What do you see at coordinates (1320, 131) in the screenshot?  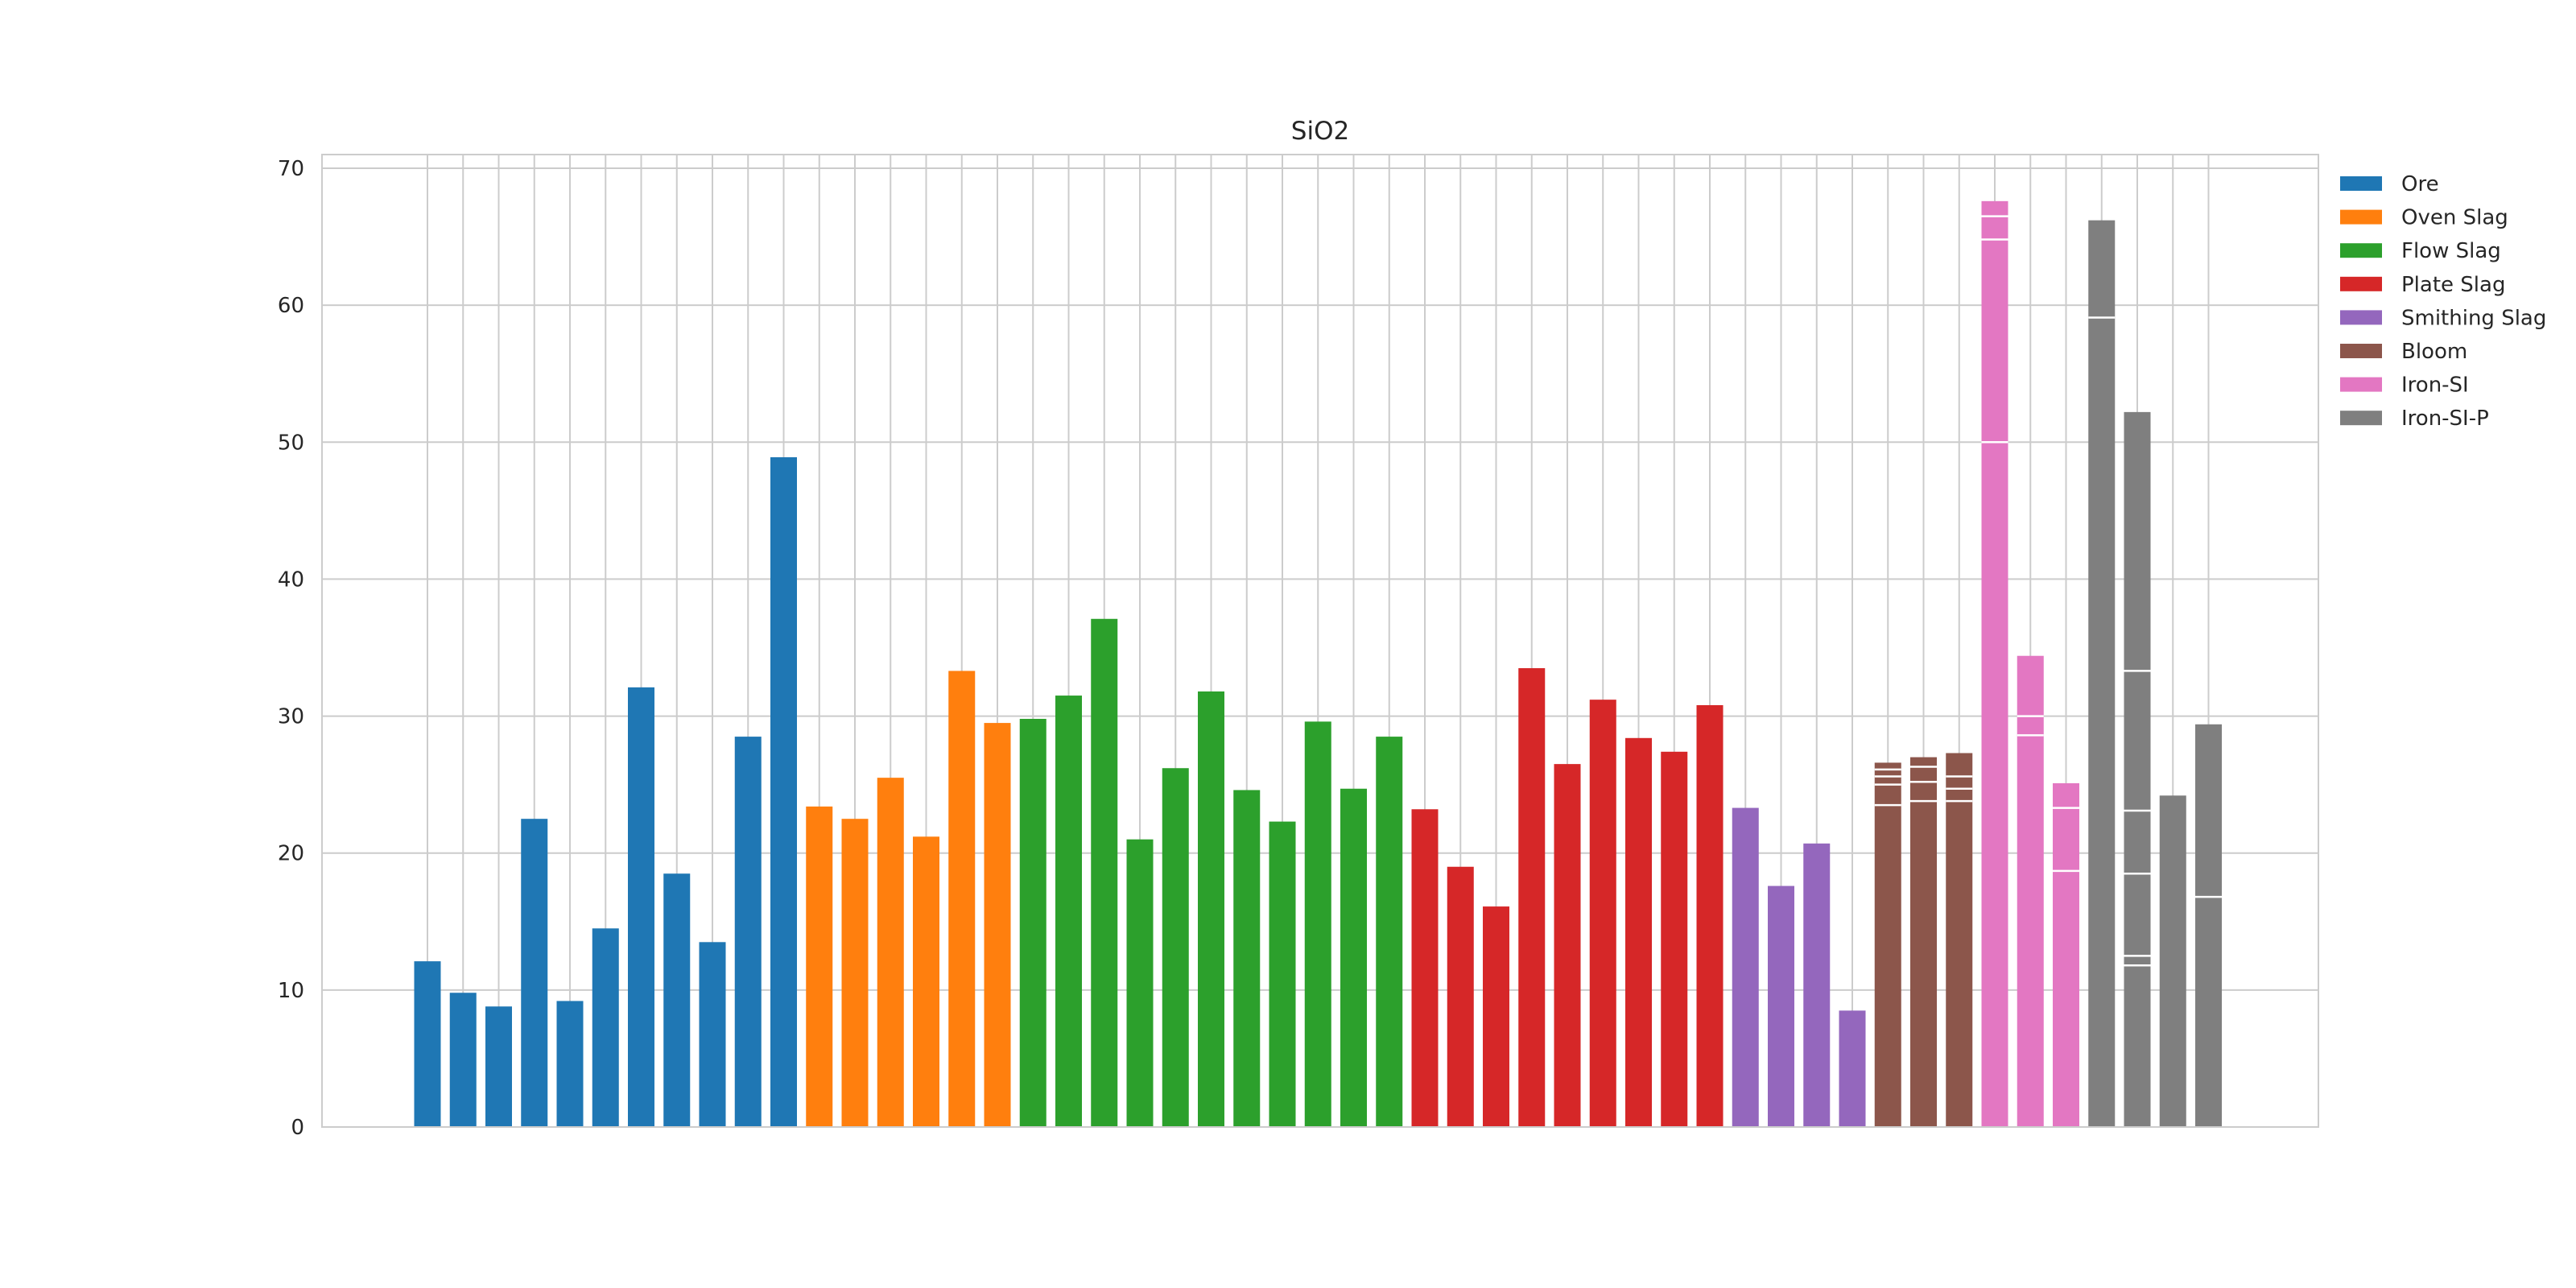 I see `chart-title: SiO2` at bounding box center [1320, 131].